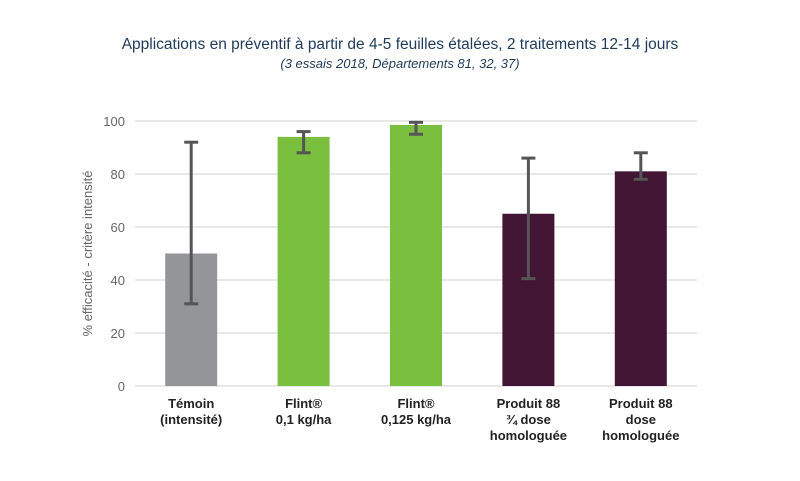 Image resolution: width=800 pixels, height=481 pixels. What do you see at coordinates (118, 227) in the screenshot?
I see `y-tick-label: 60` at bounding box center [118, 227].